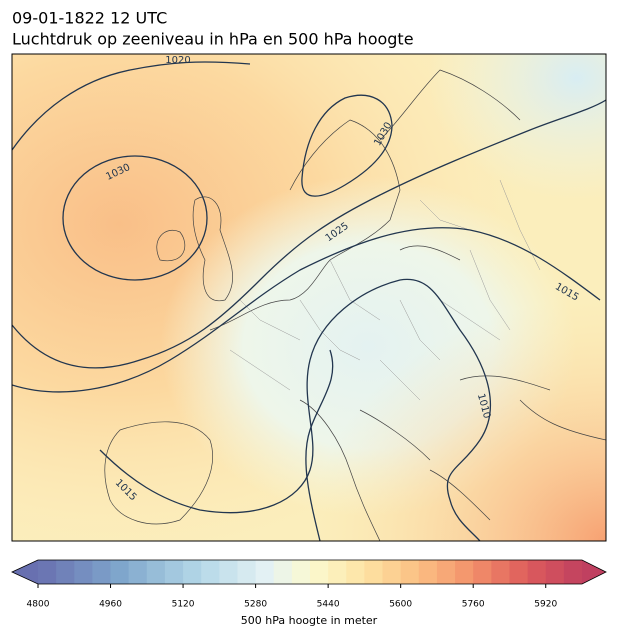 The height and width of the screenshot is (643, 618). What do you see at coordinates (473, 605) in the screenshot?
I see `colorbar-tick-label: 5760` at bounding box center [473, 605].